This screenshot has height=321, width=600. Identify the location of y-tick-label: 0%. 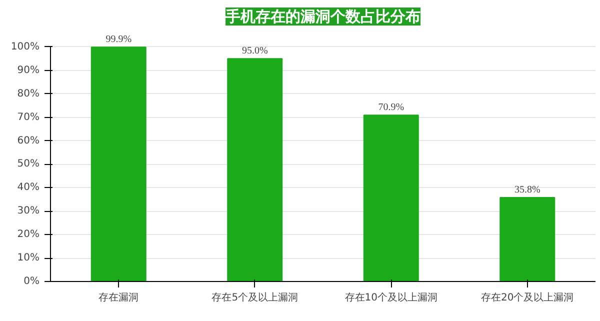
(32, 281).